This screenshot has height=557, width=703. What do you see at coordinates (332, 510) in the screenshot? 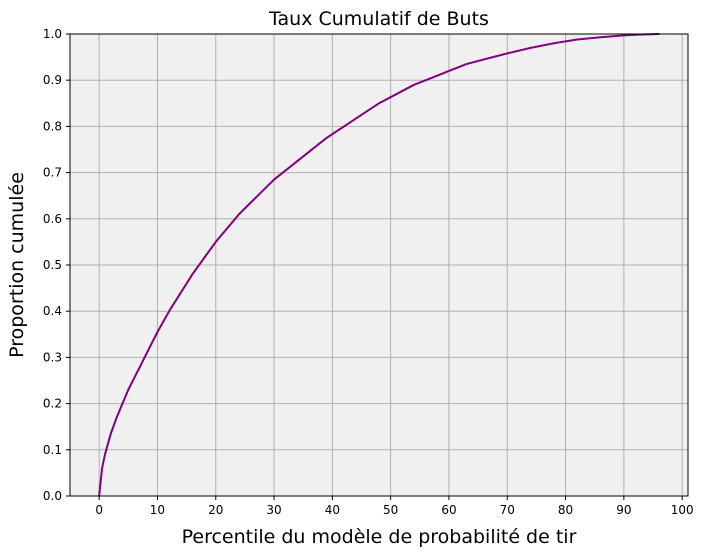
I see `x-tick-label: 40` at bounding box center [332, 510].